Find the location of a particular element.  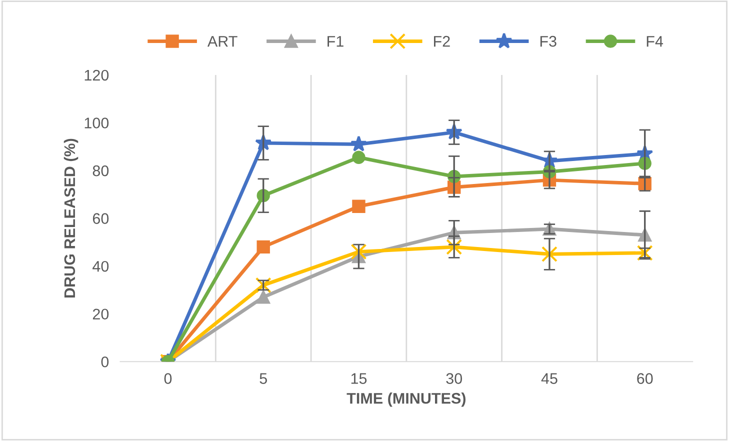

y-tick-label: 80 is located at coordinates (100, 170).